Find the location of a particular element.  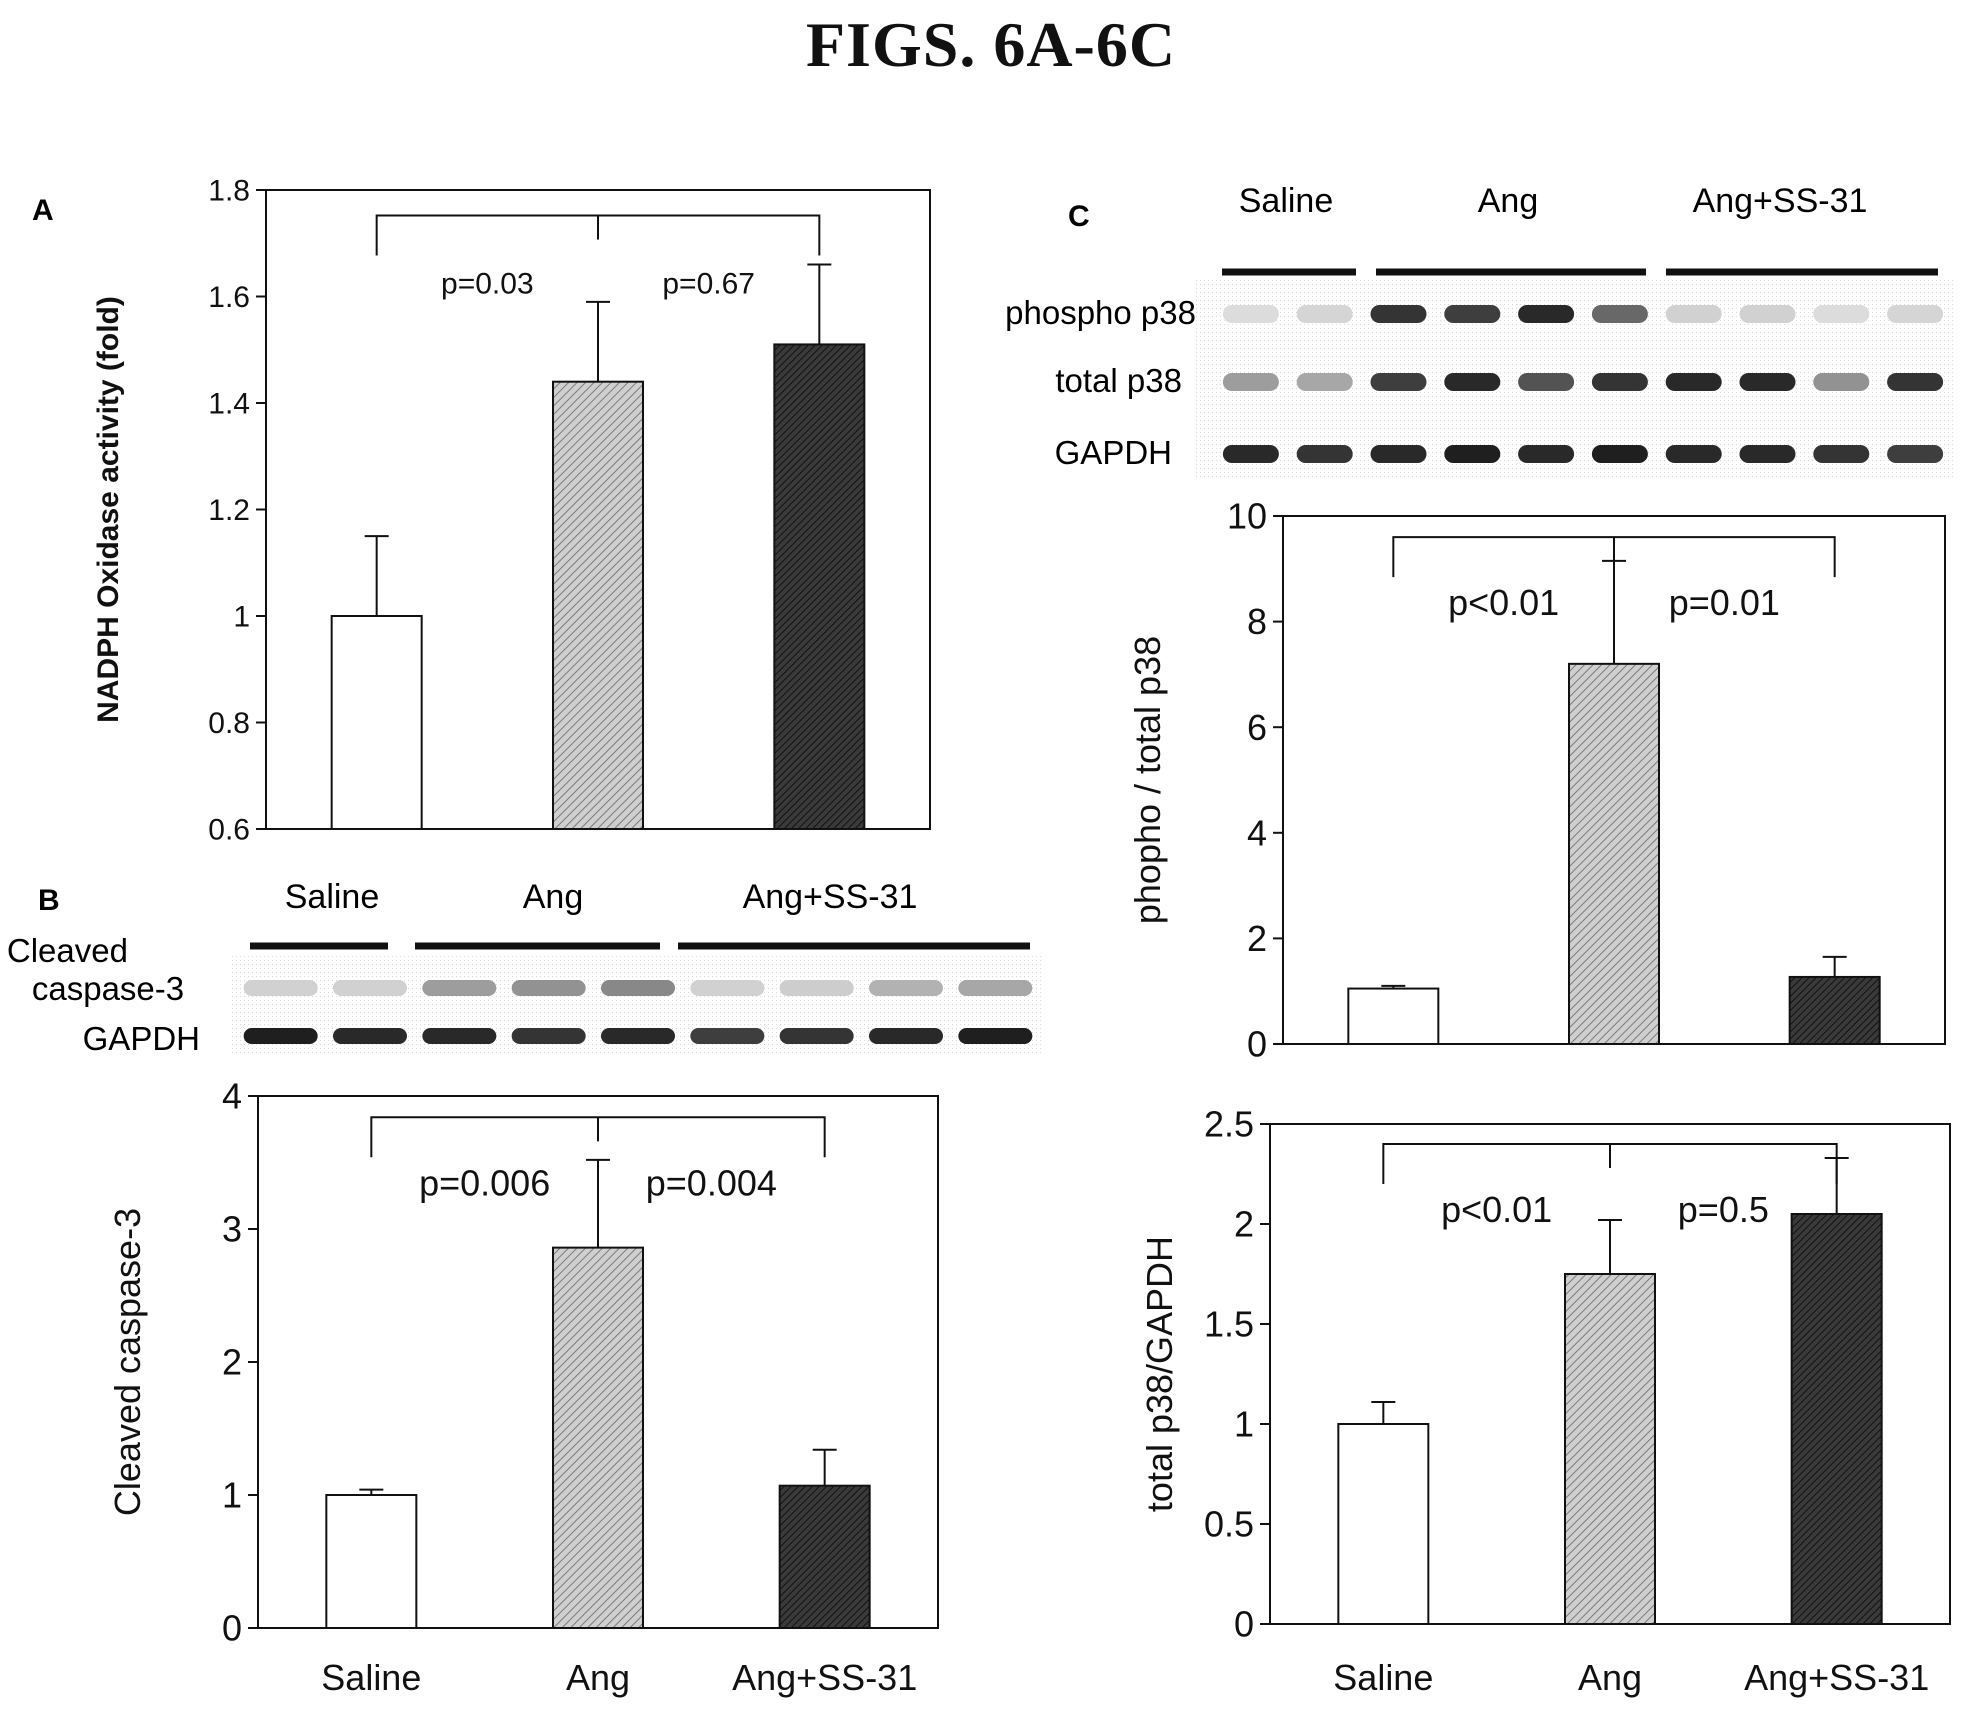

blot-c-group-ang-ss31: Ang+SS-31 is located at coordinates (1780, 201).